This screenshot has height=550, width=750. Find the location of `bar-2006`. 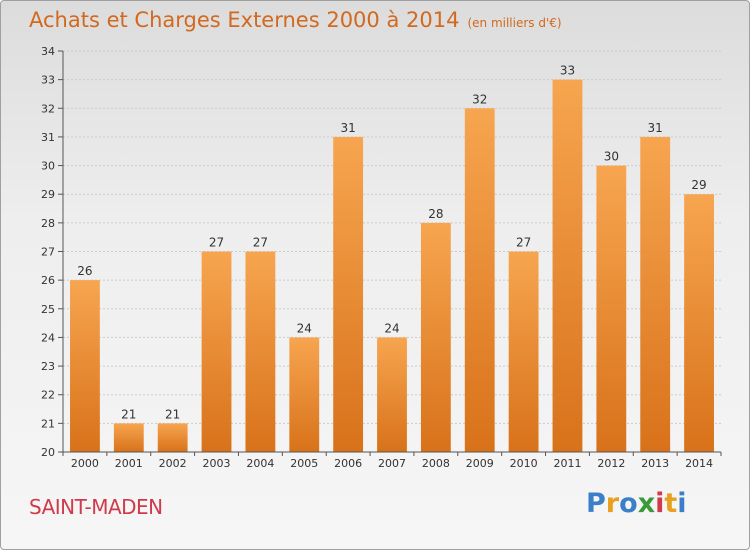

bar-2006 is located at coordinates (348, 294).